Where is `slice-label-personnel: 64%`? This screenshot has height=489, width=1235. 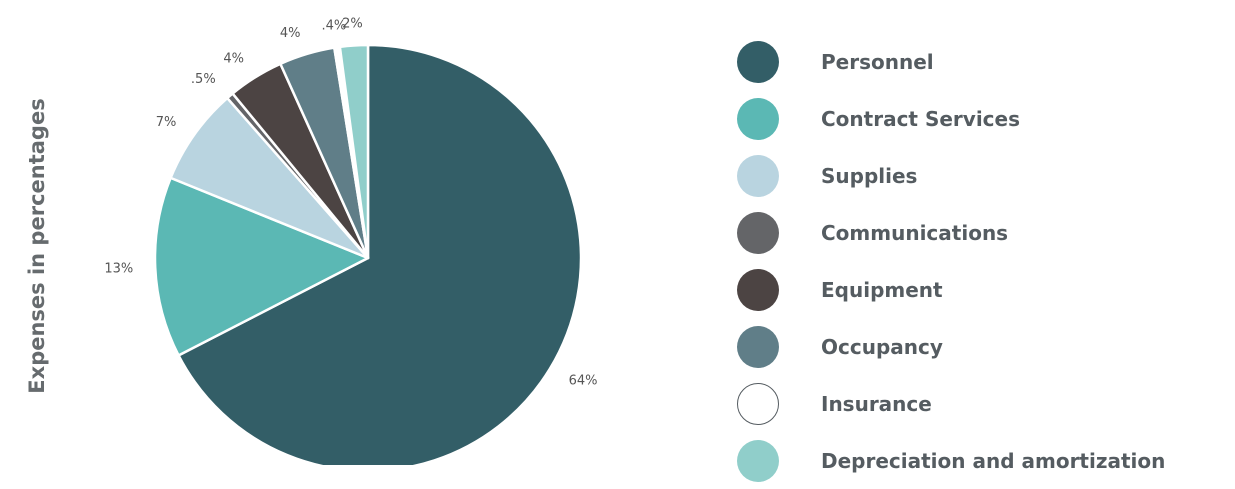 slice-label-personnel: 64% is located at coordinates (583, 380).